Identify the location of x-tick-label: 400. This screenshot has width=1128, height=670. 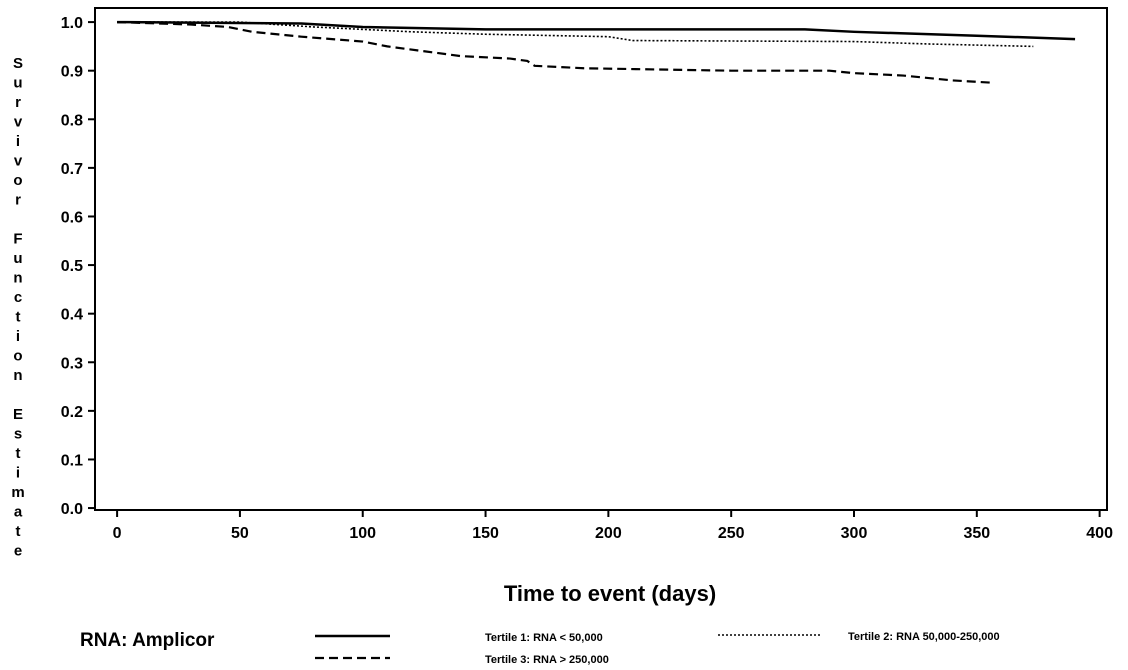
(1099, 533).